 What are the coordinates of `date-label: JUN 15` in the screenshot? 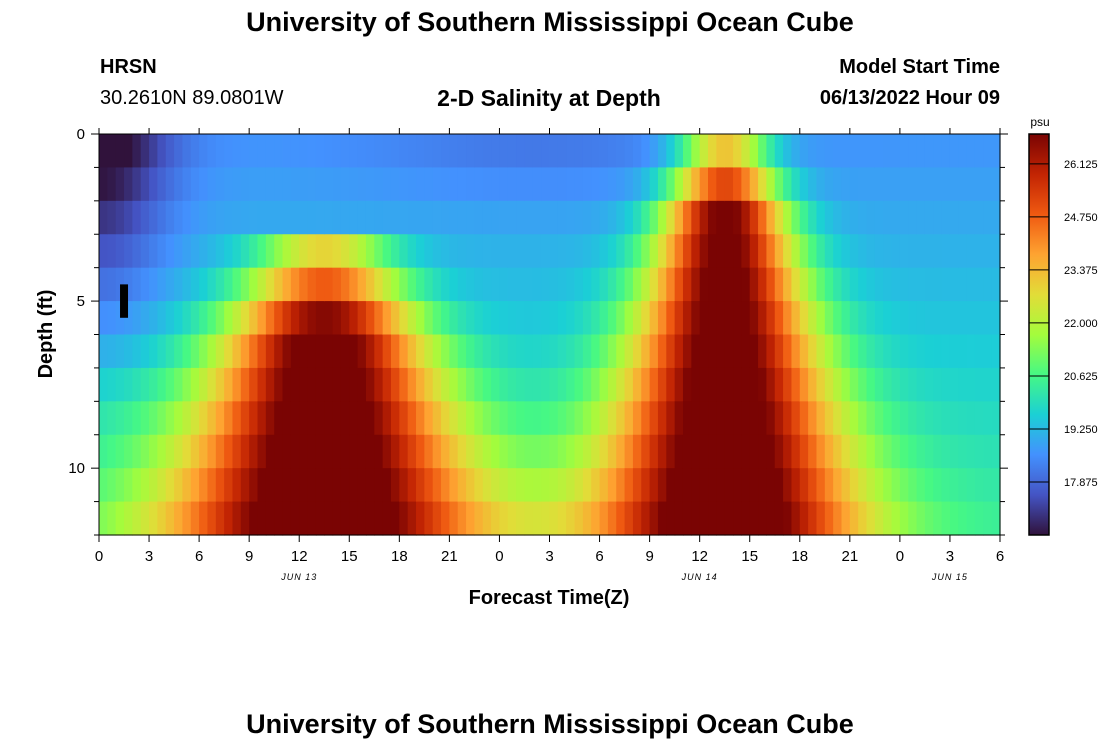 It's located at (949, 577).